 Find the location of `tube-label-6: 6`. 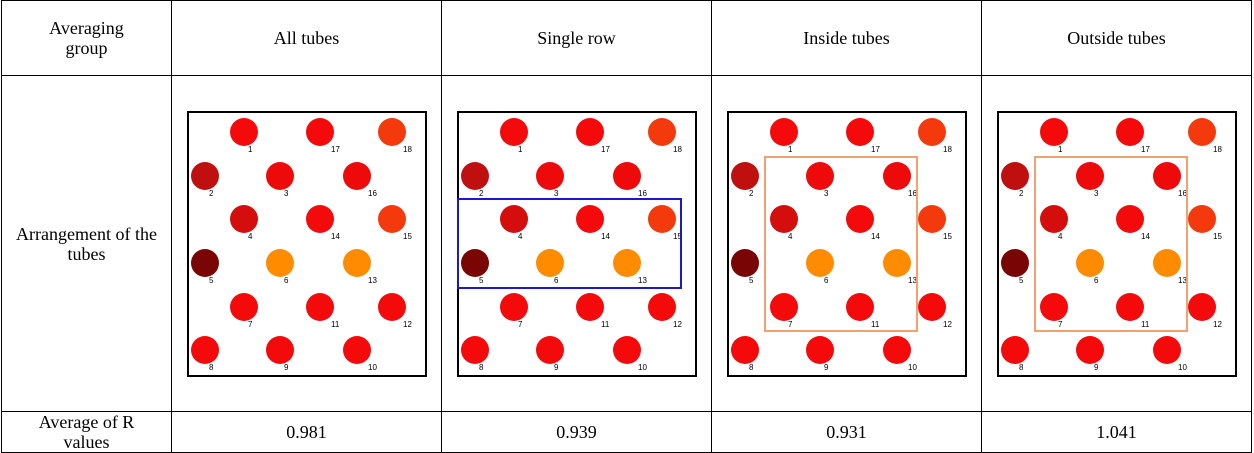

tube-label-6: 6 is located at coordinates (826, 280).